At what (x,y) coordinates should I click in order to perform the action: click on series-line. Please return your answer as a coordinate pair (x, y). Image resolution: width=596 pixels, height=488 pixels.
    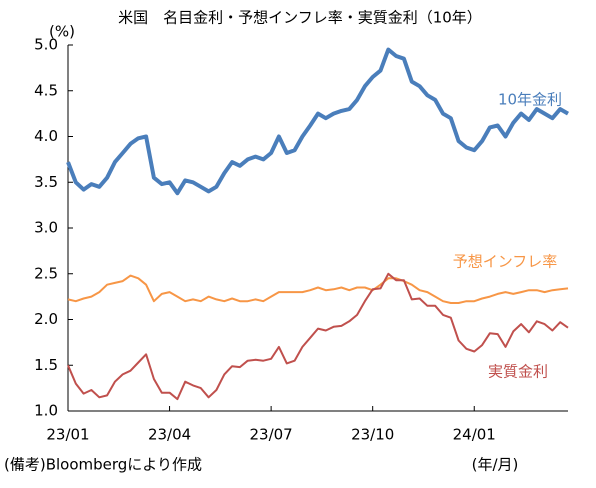
    Looking at the image, I should click on (318, 289).